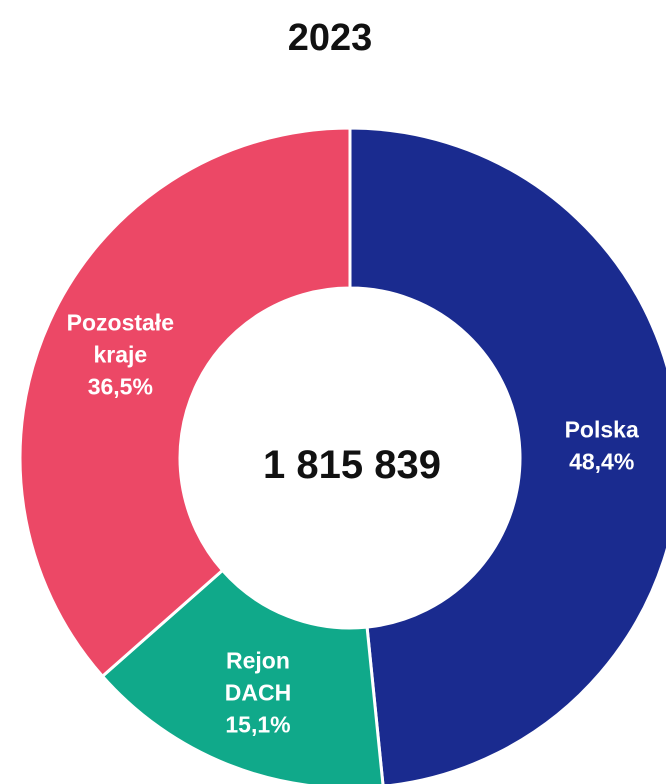 This screenshot has width=666, height=784. What do you see at coordinates (352, 465) in the screenshot?
I see `center-total: 1 815 839` at bounding box center [352, 465].